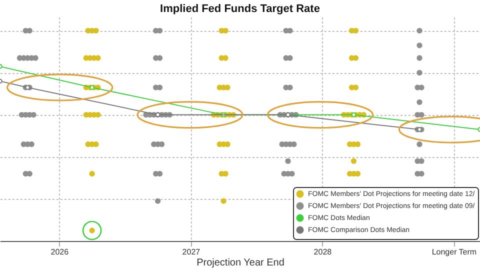  What do you see at coordinates (60, 252) in the screenshot?
I see `x-tick-label: 2026` at bounding box center [60, 252].